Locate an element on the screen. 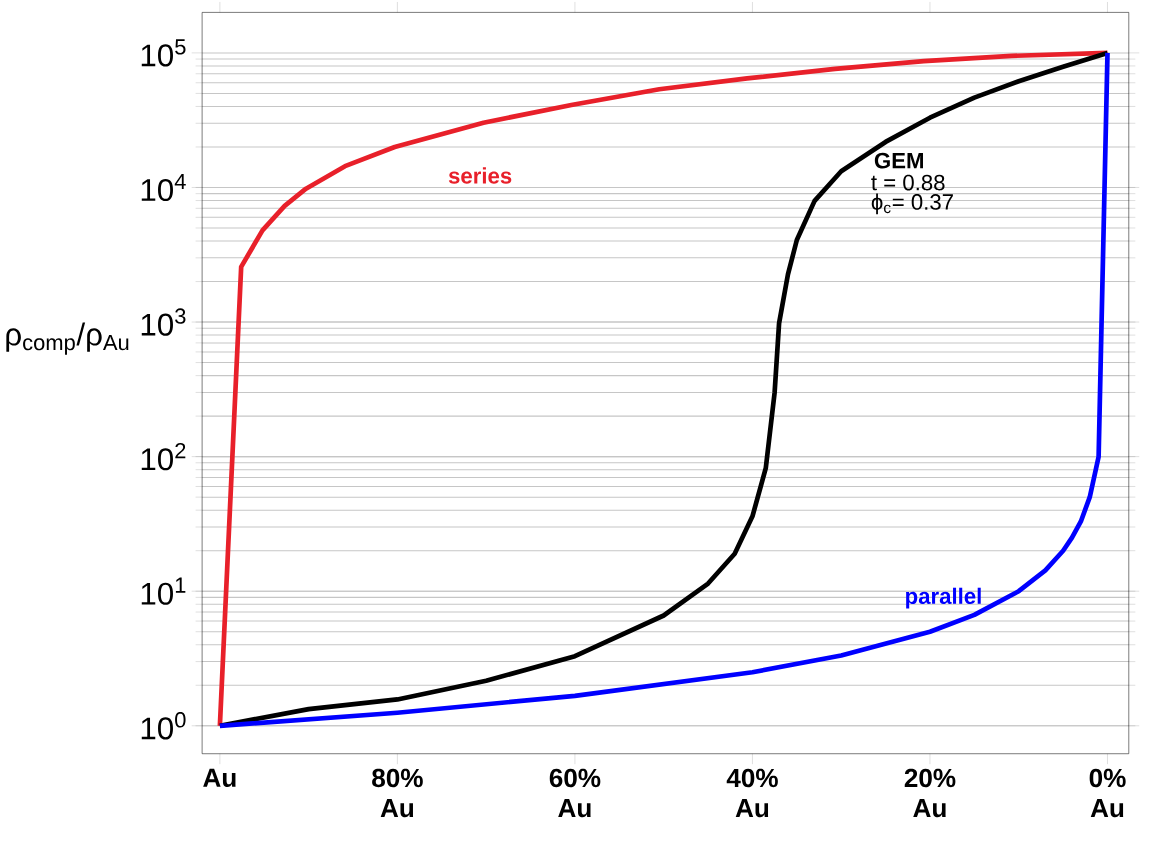  x-tick-label: 40% Au is located at coordinates (752, 793).